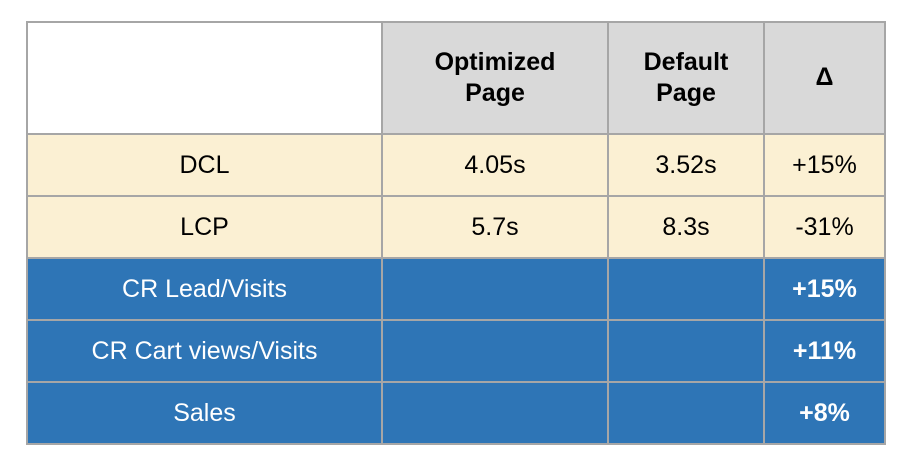 This screenshot has width=910, height=470. Describe the element at coordinates (824, 413) in the screenshot. I see `delta-value-cell: +8%` at that location.